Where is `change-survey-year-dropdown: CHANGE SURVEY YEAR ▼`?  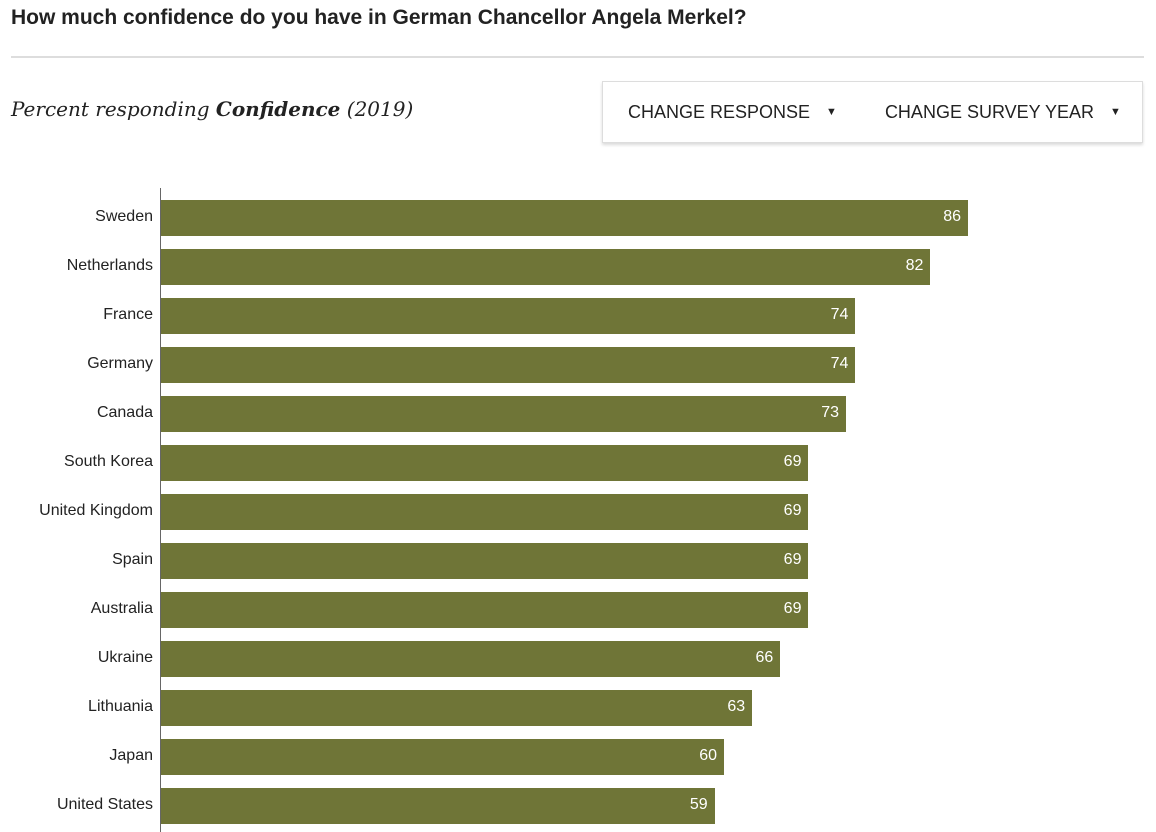 change-survey-year-dropdown: CHANGE SURVEY YEAR ▼ is located at coordinates (1003, 112).